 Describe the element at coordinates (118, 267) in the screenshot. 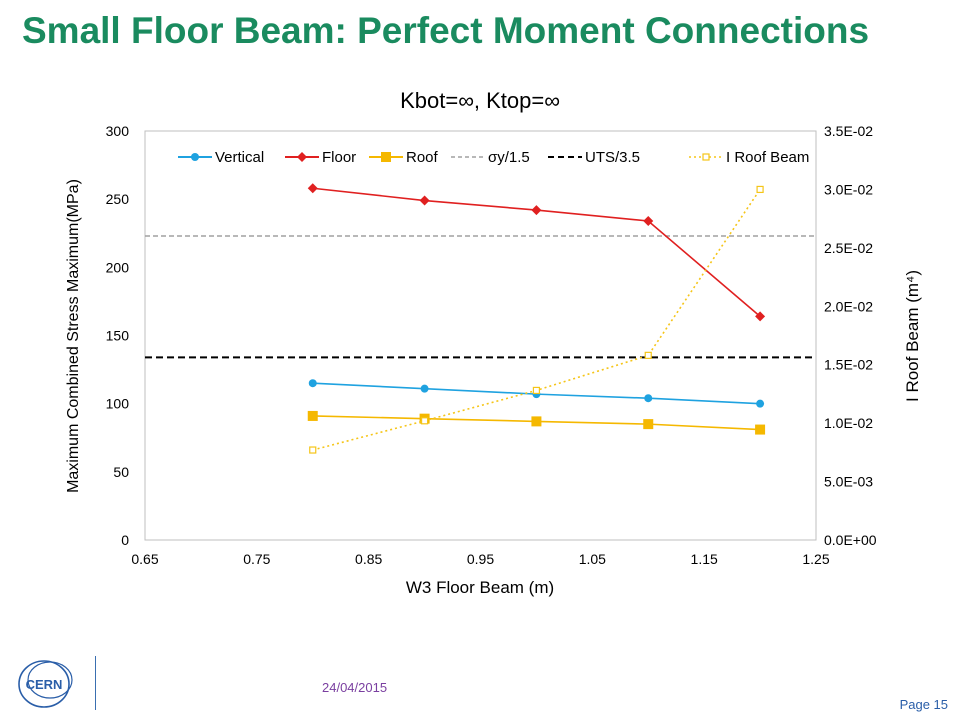

I see `y-tick-label: 200` at that location.